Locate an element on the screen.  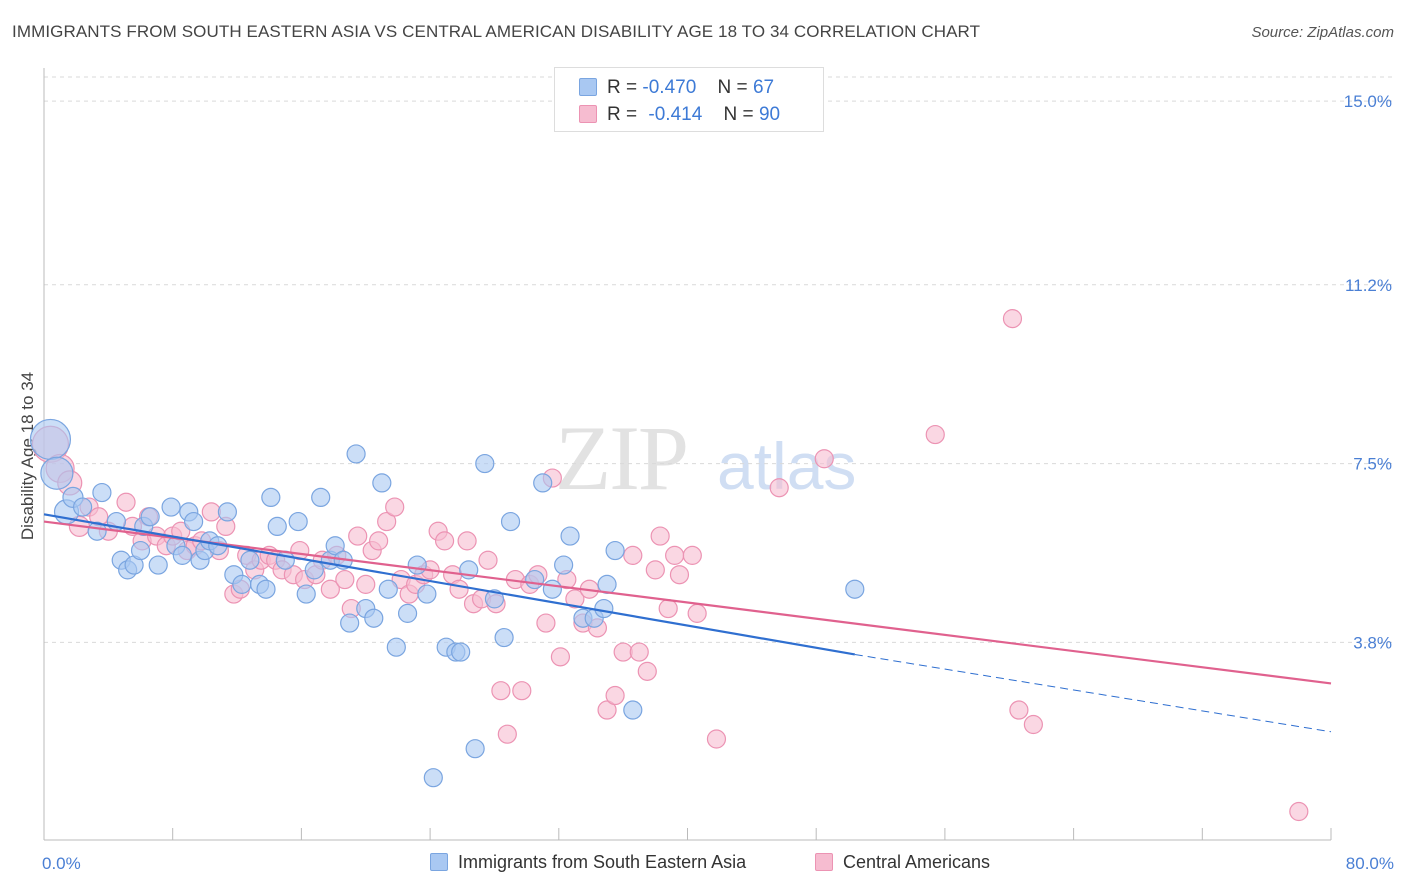
legend-row-series2: R = -0.414 N = 90 is located at coordinates (679, 116).